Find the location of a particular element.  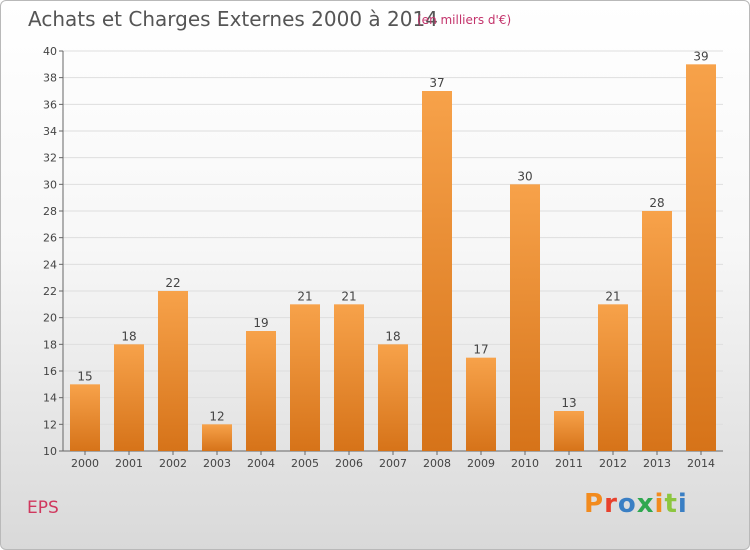

x-tick-label-2001: 2001 is located at coordinates (129, 463).